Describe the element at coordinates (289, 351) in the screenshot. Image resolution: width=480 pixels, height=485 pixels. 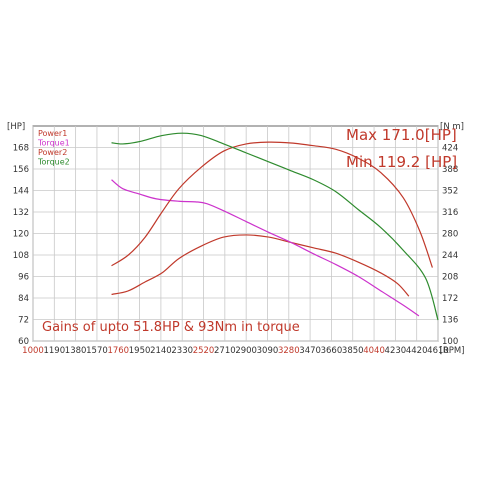
I see `x-tick-label: 3280` at that location.